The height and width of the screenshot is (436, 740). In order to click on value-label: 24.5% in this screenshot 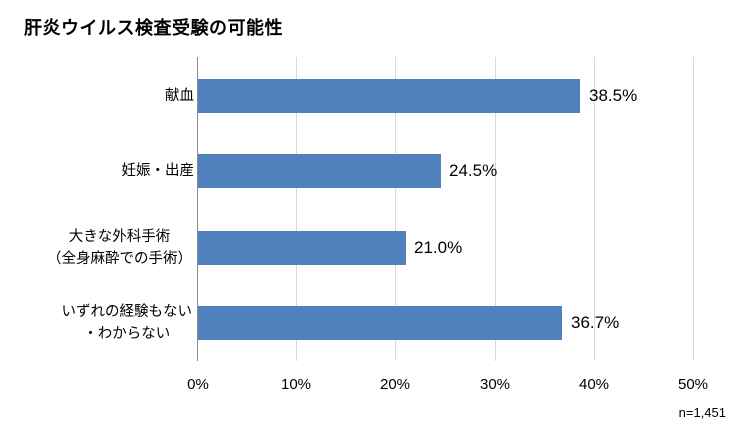, I will do `click(473, 170)`.